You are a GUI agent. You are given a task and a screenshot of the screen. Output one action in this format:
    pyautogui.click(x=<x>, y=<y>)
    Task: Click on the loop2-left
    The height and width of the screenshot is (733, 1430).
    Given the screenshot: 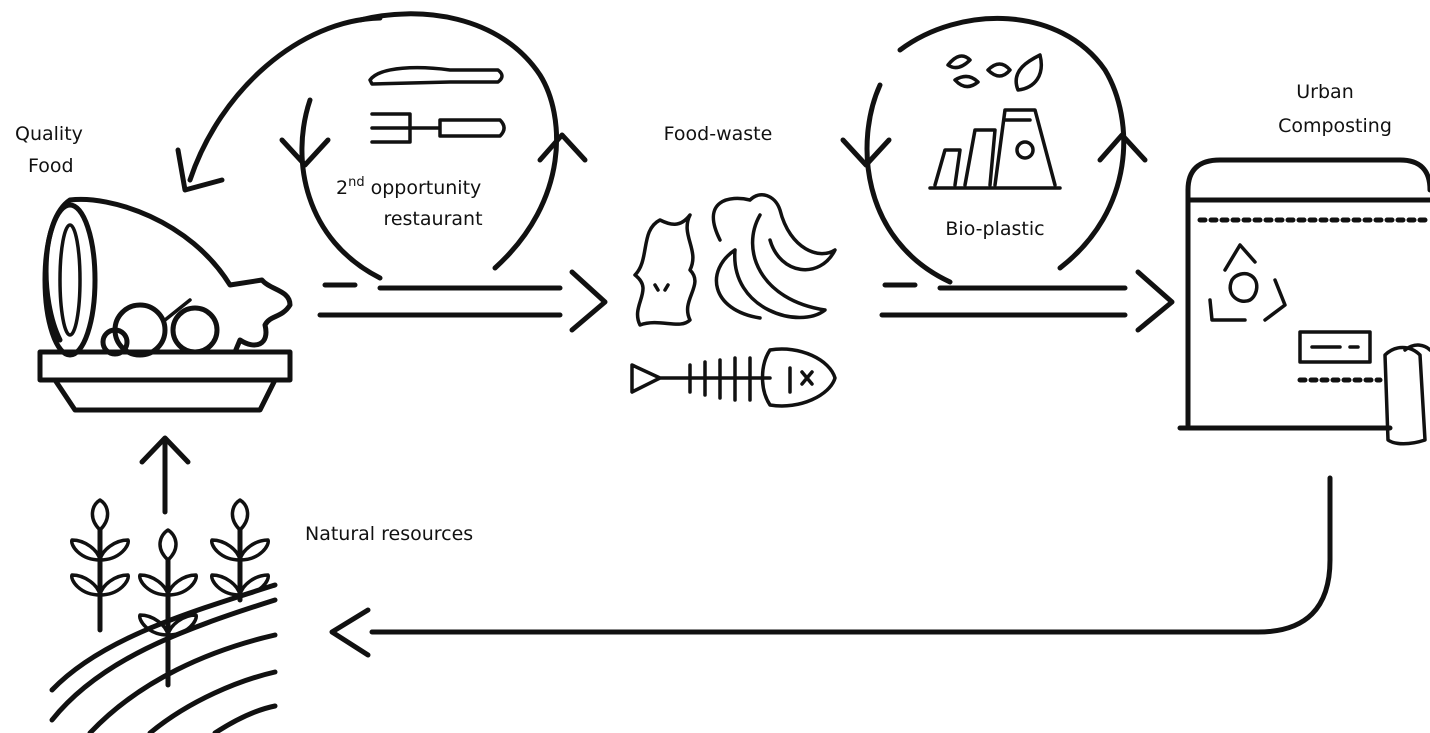 What is the action you would take?
    pyautogui.click(x=908, y=183)
    